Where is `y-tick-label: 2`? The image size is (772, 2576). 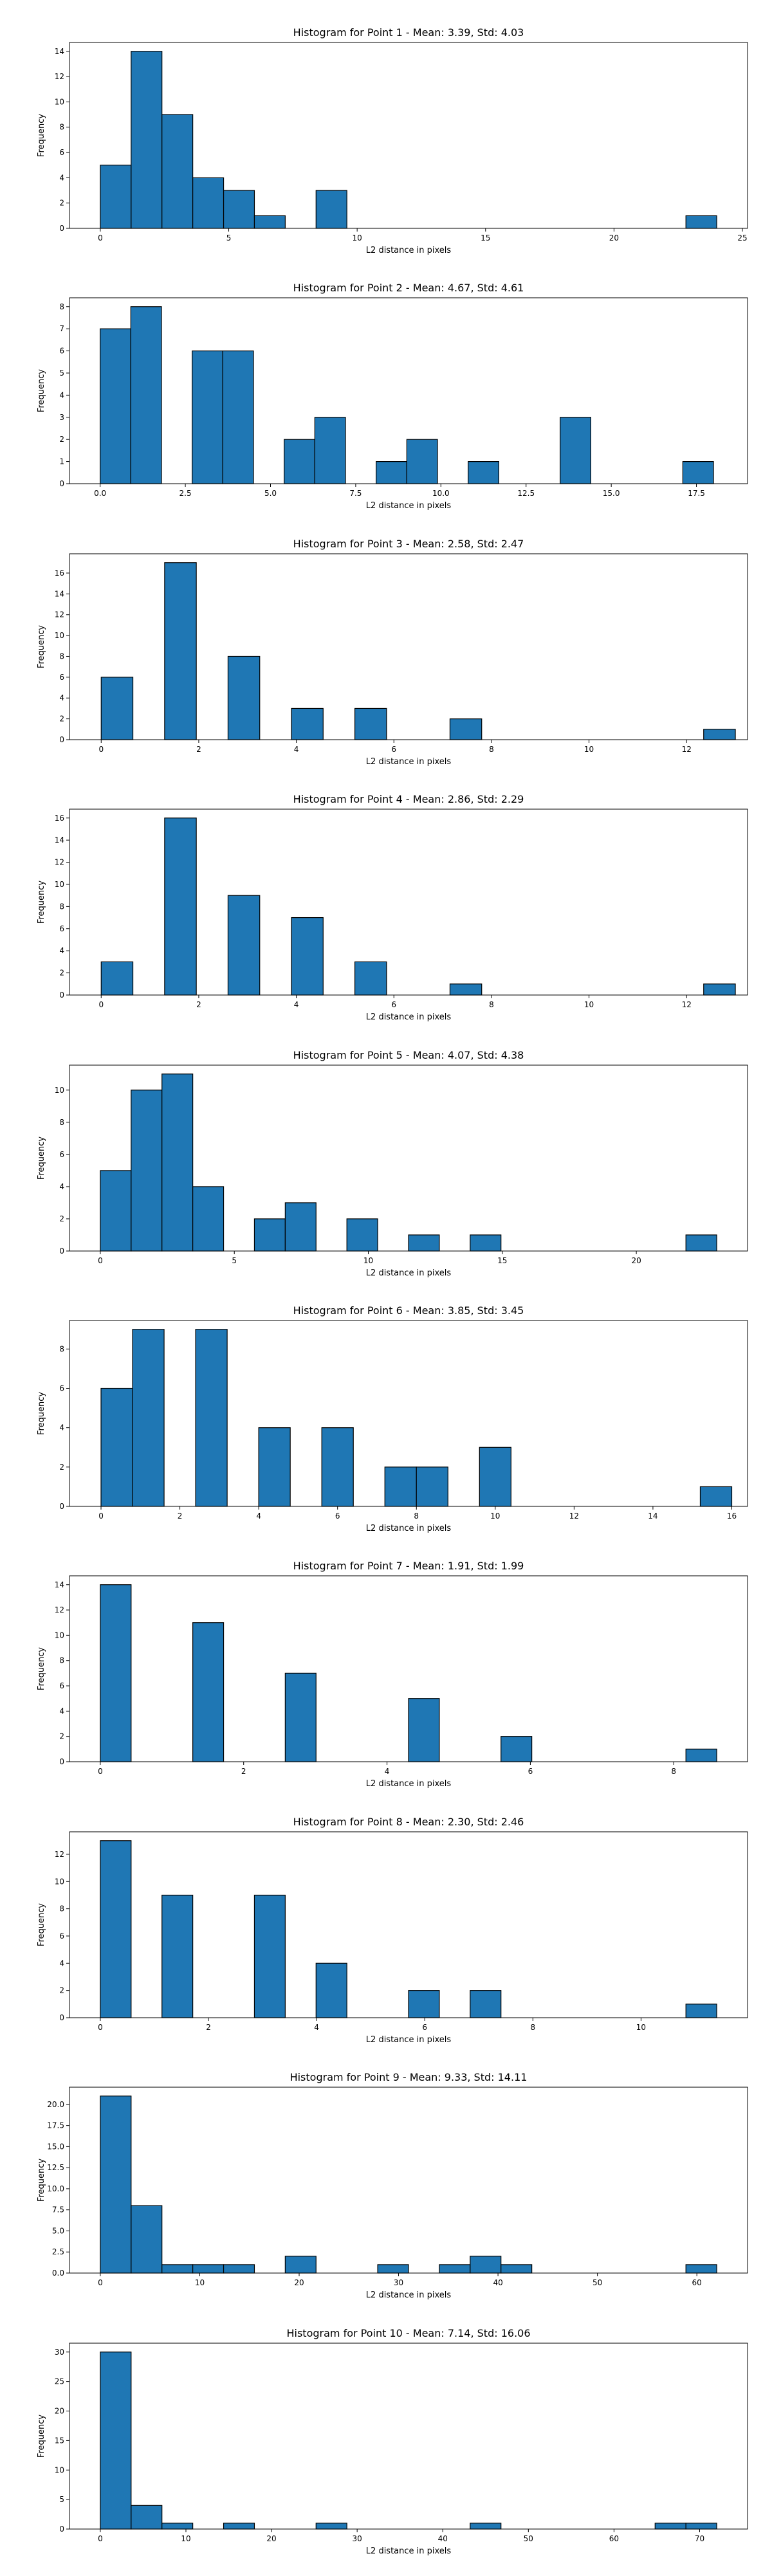 y-tick-label: 2 is located at coordinates (61, 439).